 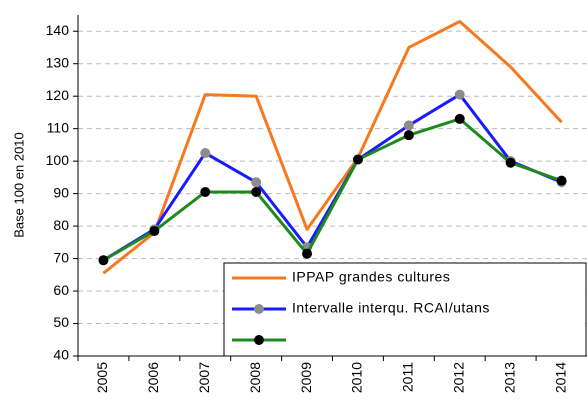 I want to click on x-tick-label: 2008, so click(x=255, y=377).